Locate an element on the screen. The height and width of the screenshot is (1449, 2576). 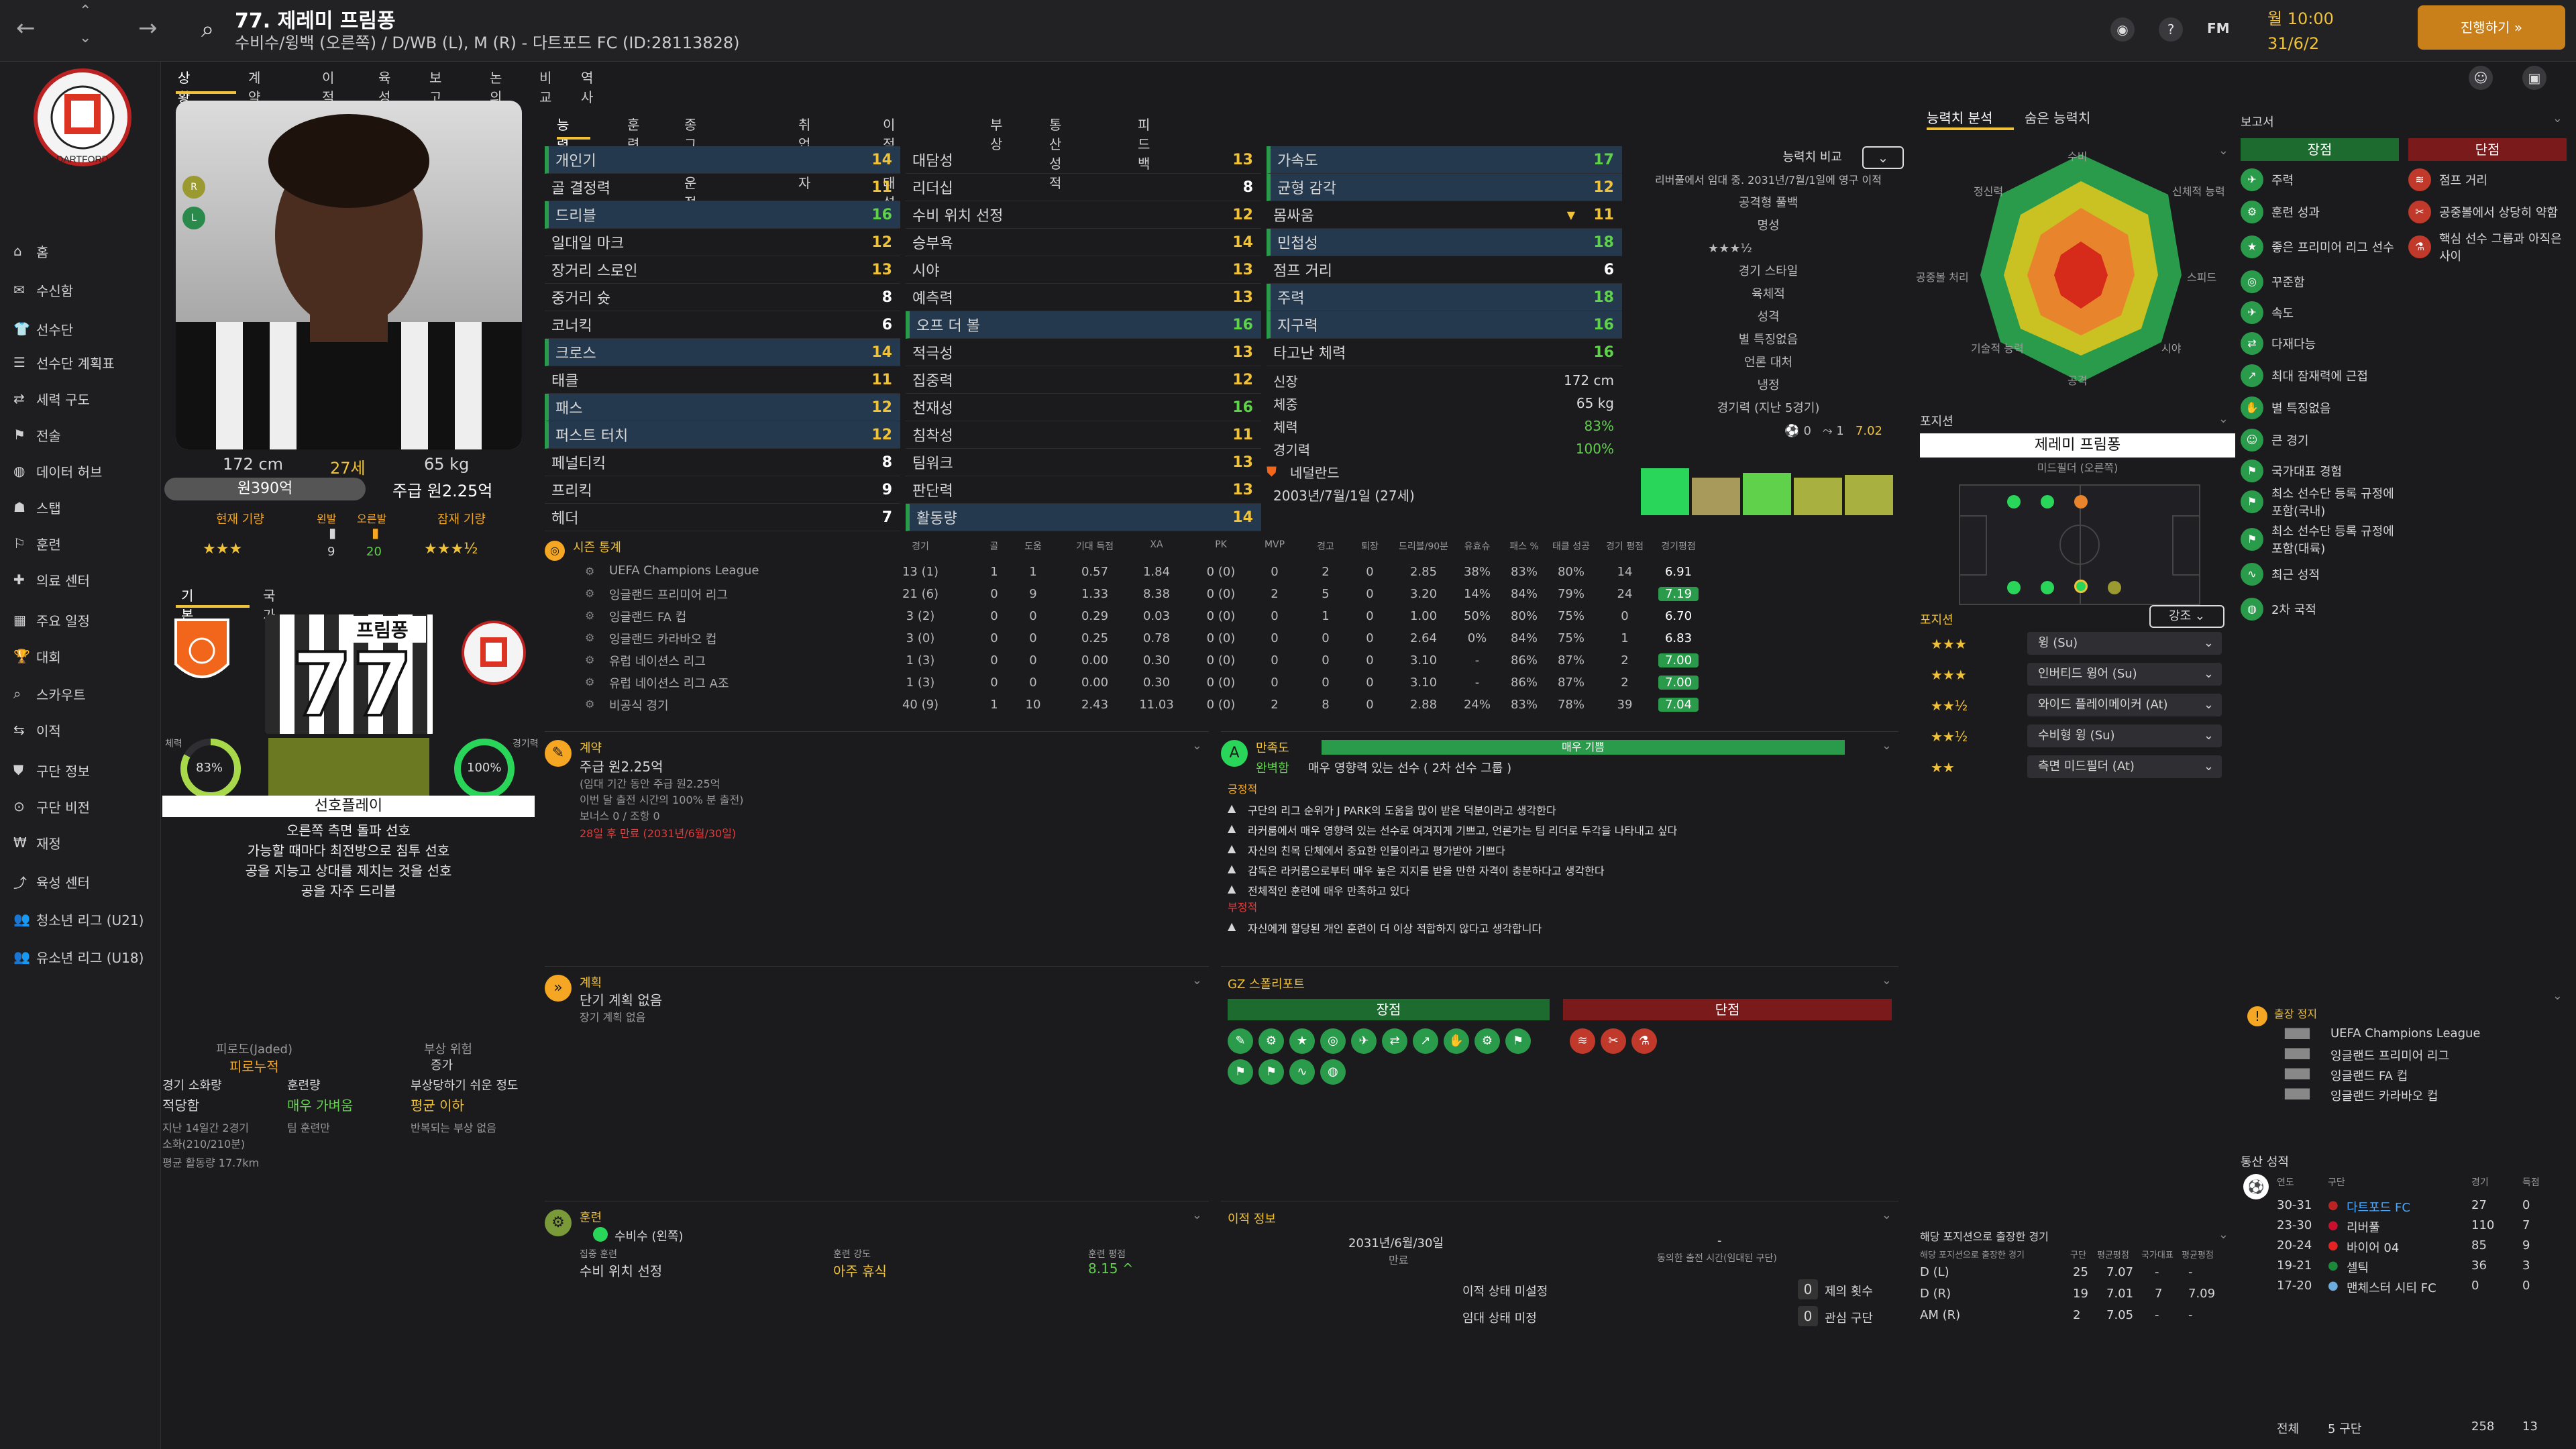
attr-tab-7: 피드백 is located at coordinates (1144, 144).